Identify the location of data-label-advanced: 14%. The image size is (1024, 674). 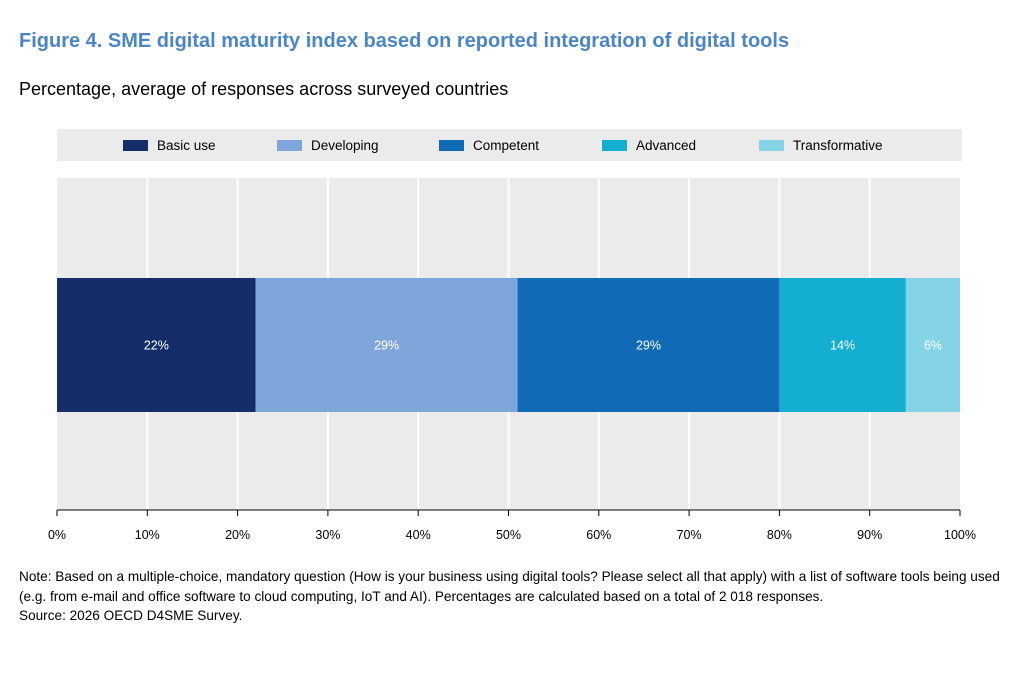
(842, 346).